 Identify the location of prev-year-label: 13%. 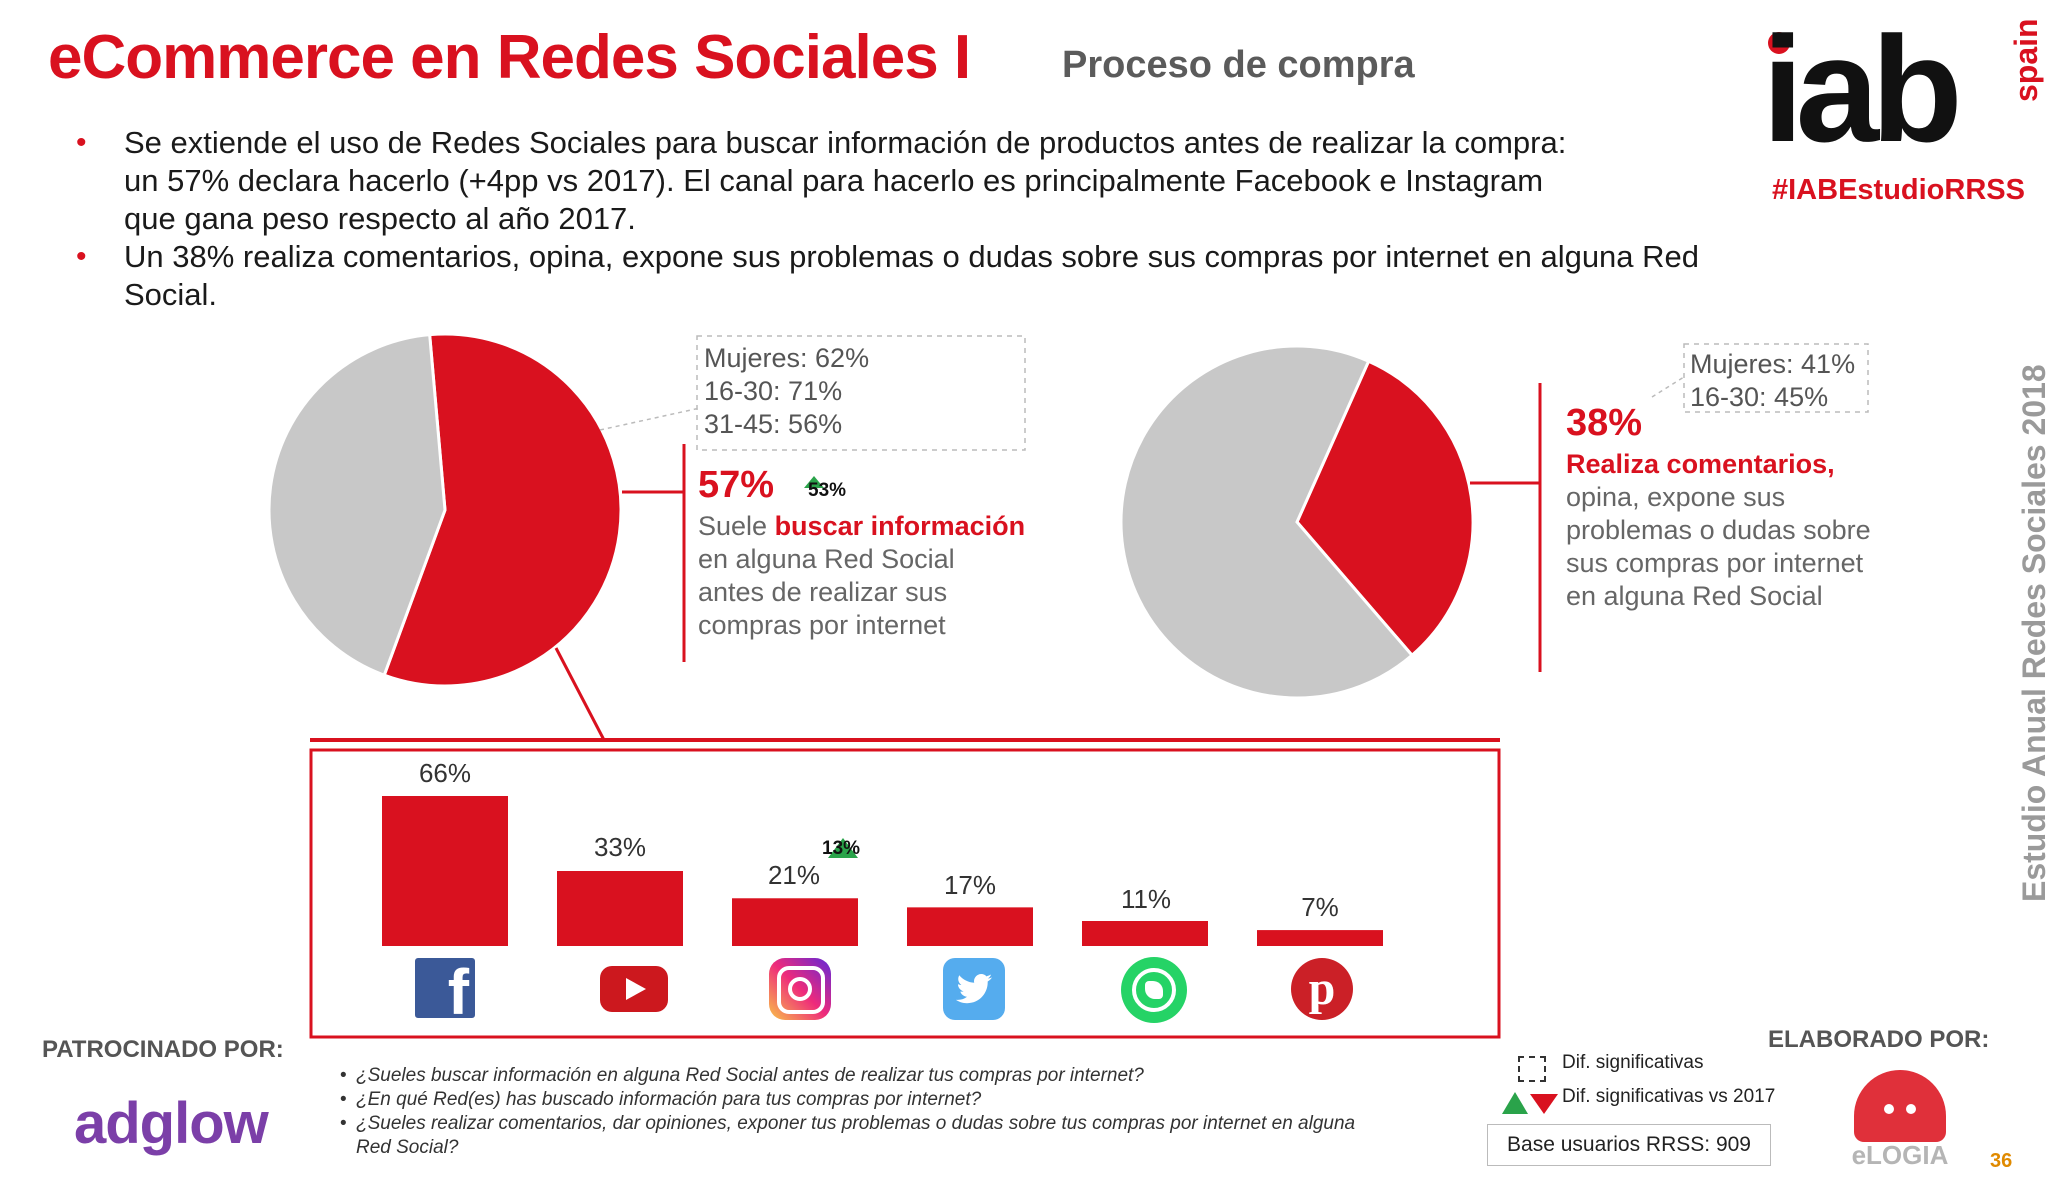
(841, 848).